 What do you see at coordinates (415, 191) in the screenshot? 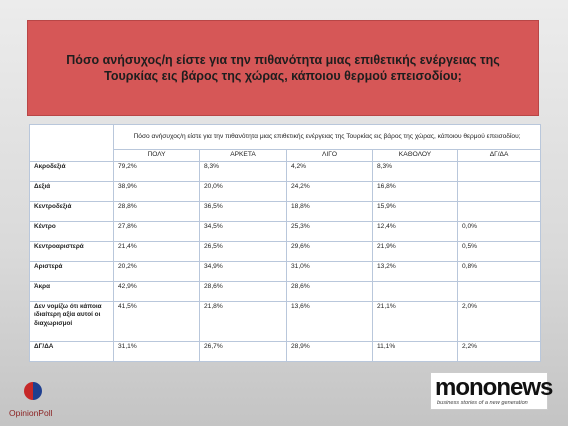
I see `value-cell: 16,8%` at bounding box center [415, 191].